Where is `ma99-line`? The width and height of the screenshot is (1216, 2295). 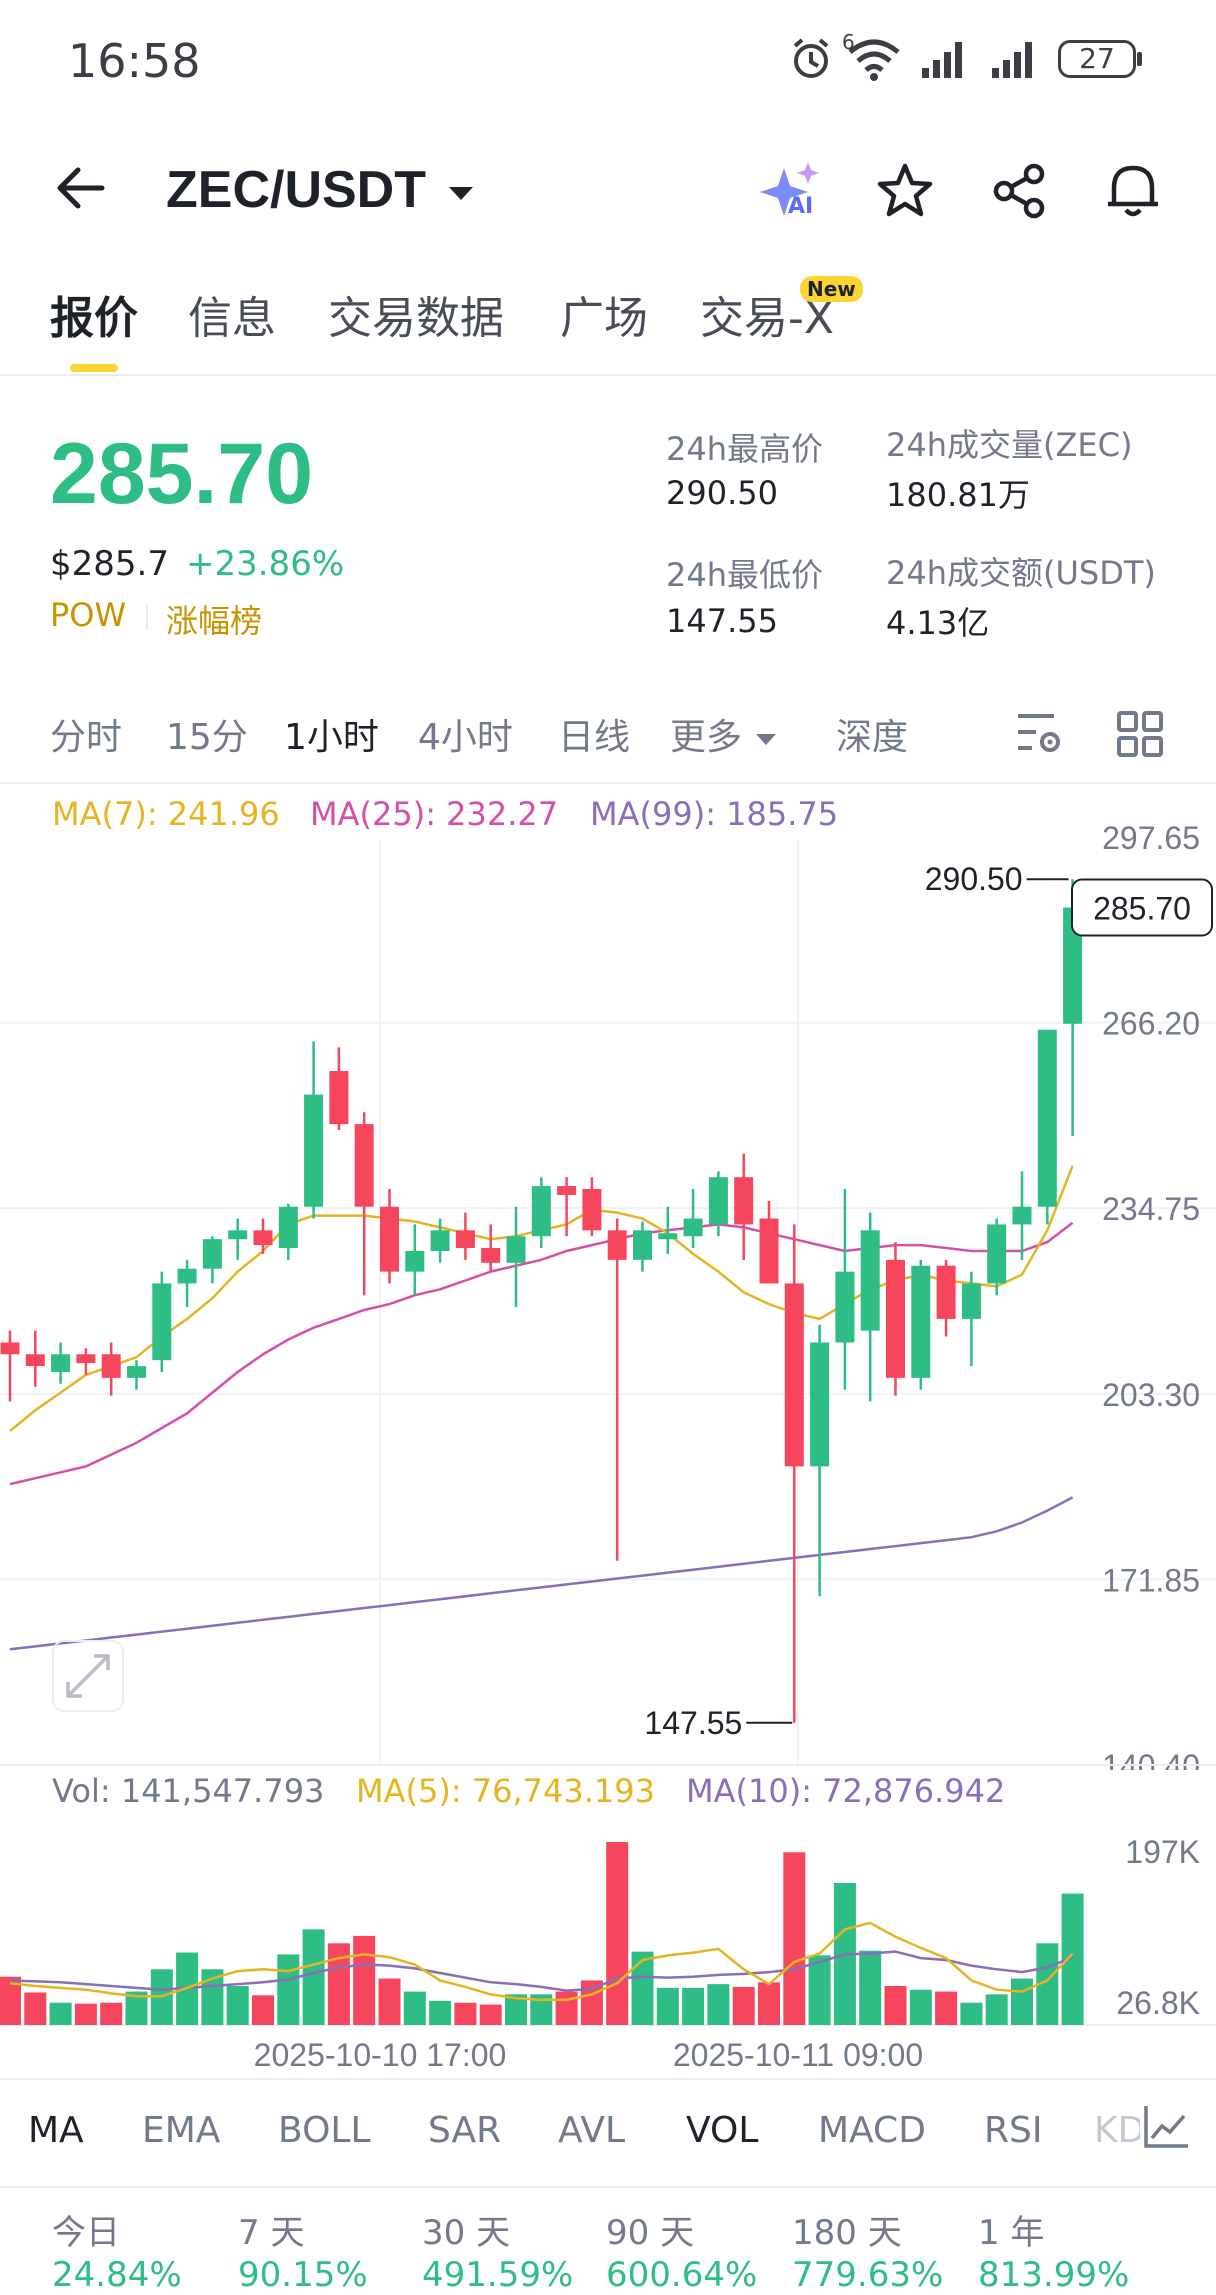 ma99-line is located at coordinates (541, 1573).